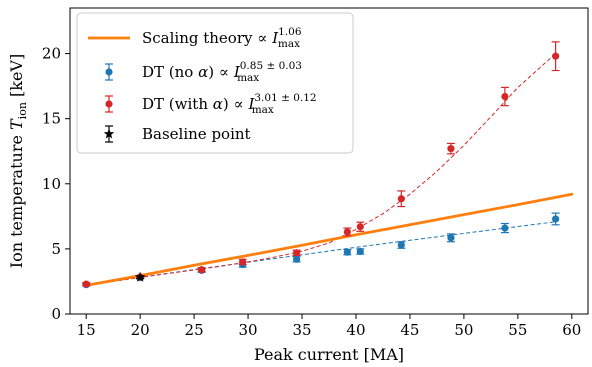 Image resolution: width=592 pixels, height=367 pixels. What do you see at coordinates (51, 119) in the screenshot?
I see `y-tick-label-15: 15` at bounding box center [51, 119].